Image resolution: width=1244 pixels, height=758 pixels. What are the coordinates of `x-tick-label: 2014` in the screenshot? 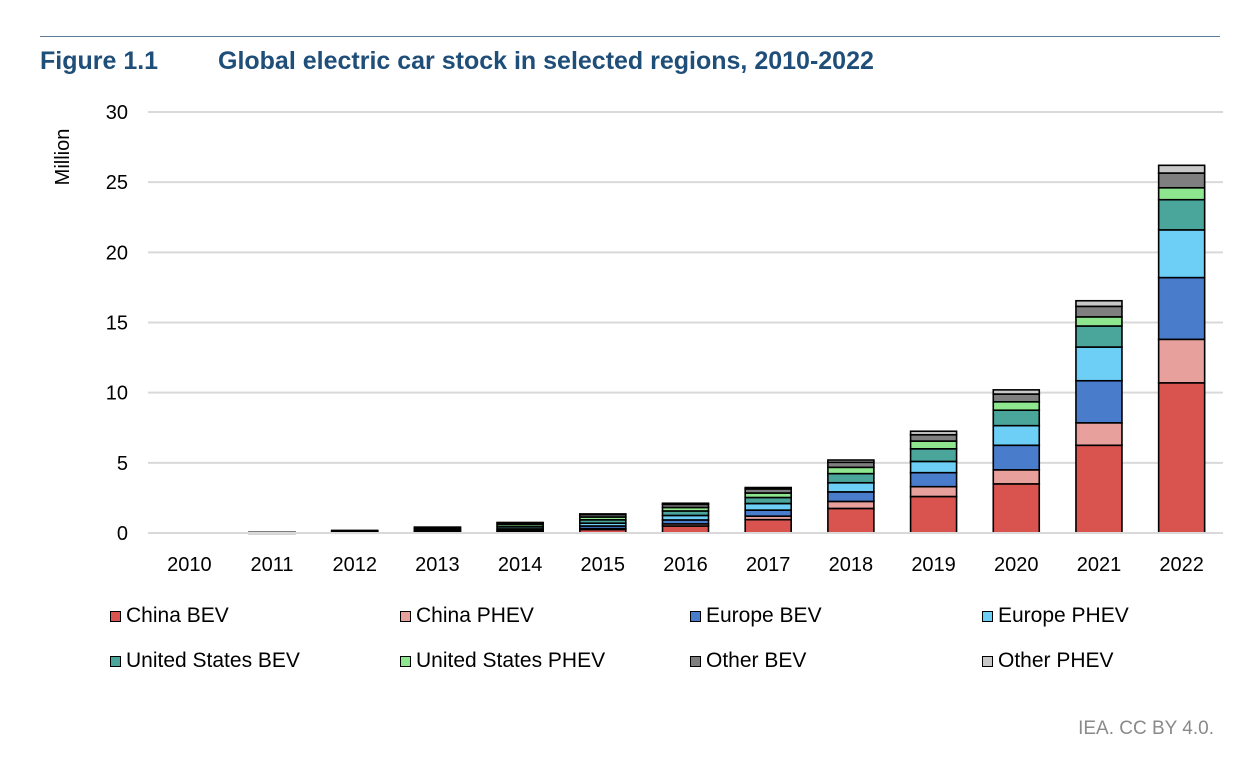 It's located at (520, 565).